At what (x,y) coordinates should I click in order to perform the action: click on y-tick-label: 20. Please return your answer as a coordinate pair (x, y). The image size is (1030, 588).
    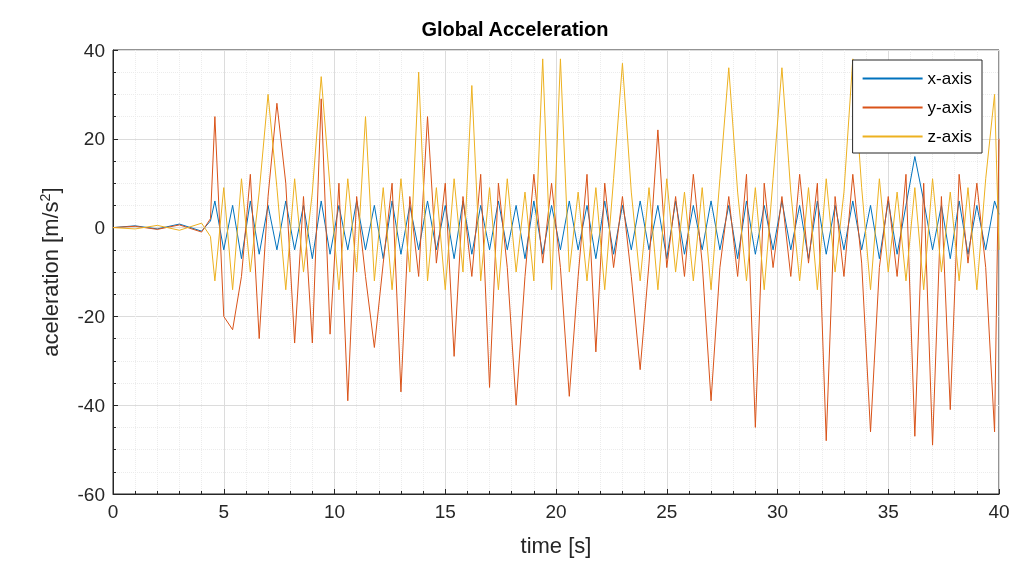
    Looking at the image, I should click on (94, 139).